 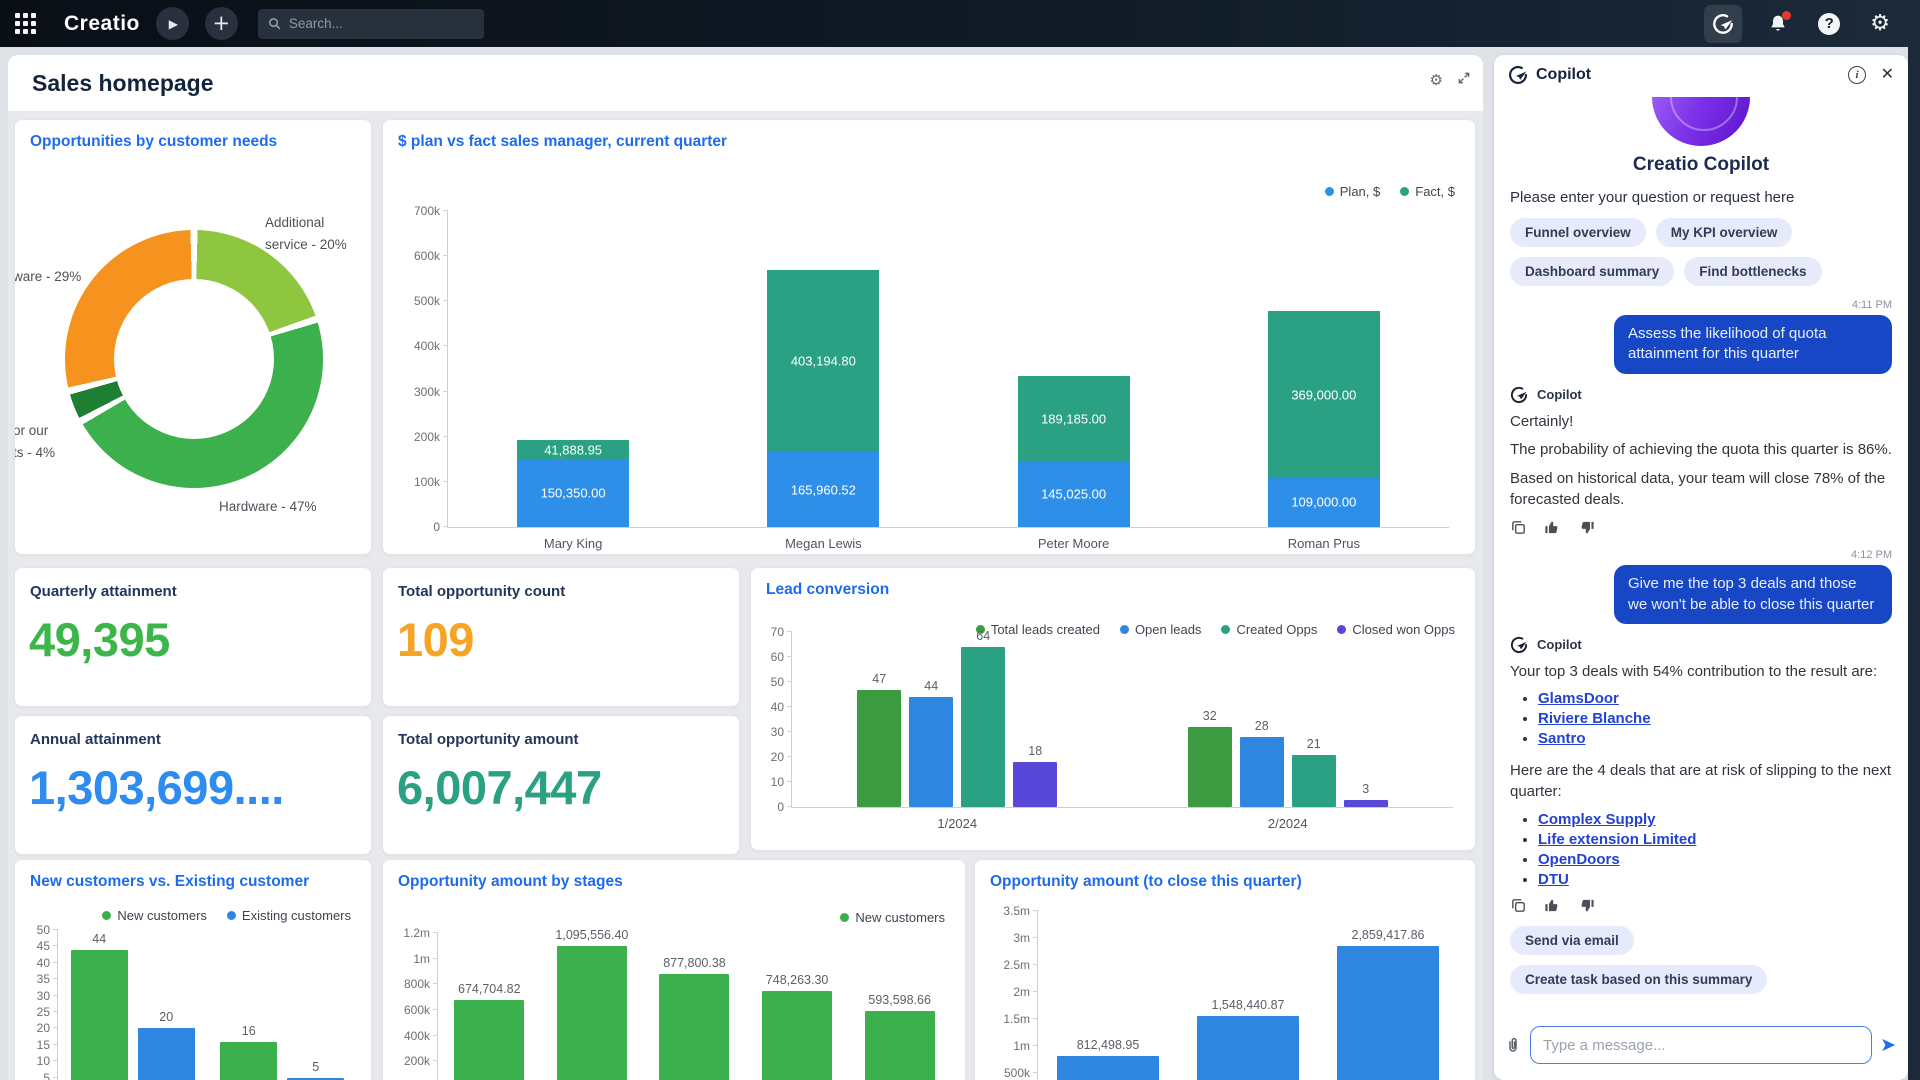 I want to click on chip-find-bottlenecks: Find bottlenecks, so click(x=1753, y=271).